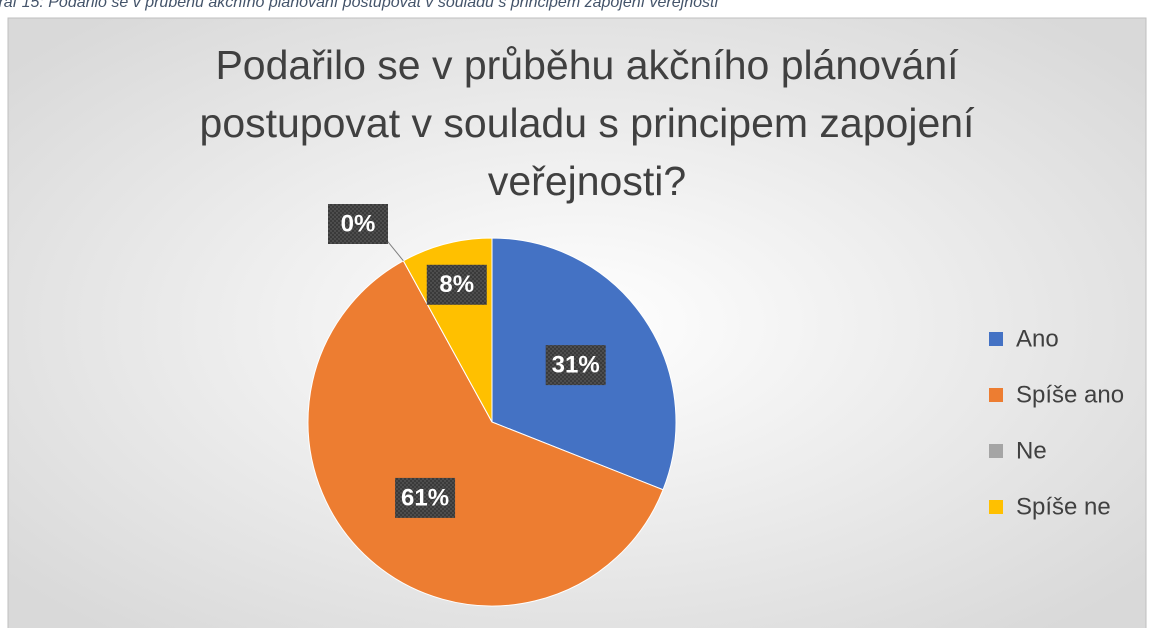 This screenshot has width=1153, height=628. Describe the element at coordinates (587, 65) in the screenshot. I see `chart-title: Podařilo se v průběhu akčního plánování` at that location.